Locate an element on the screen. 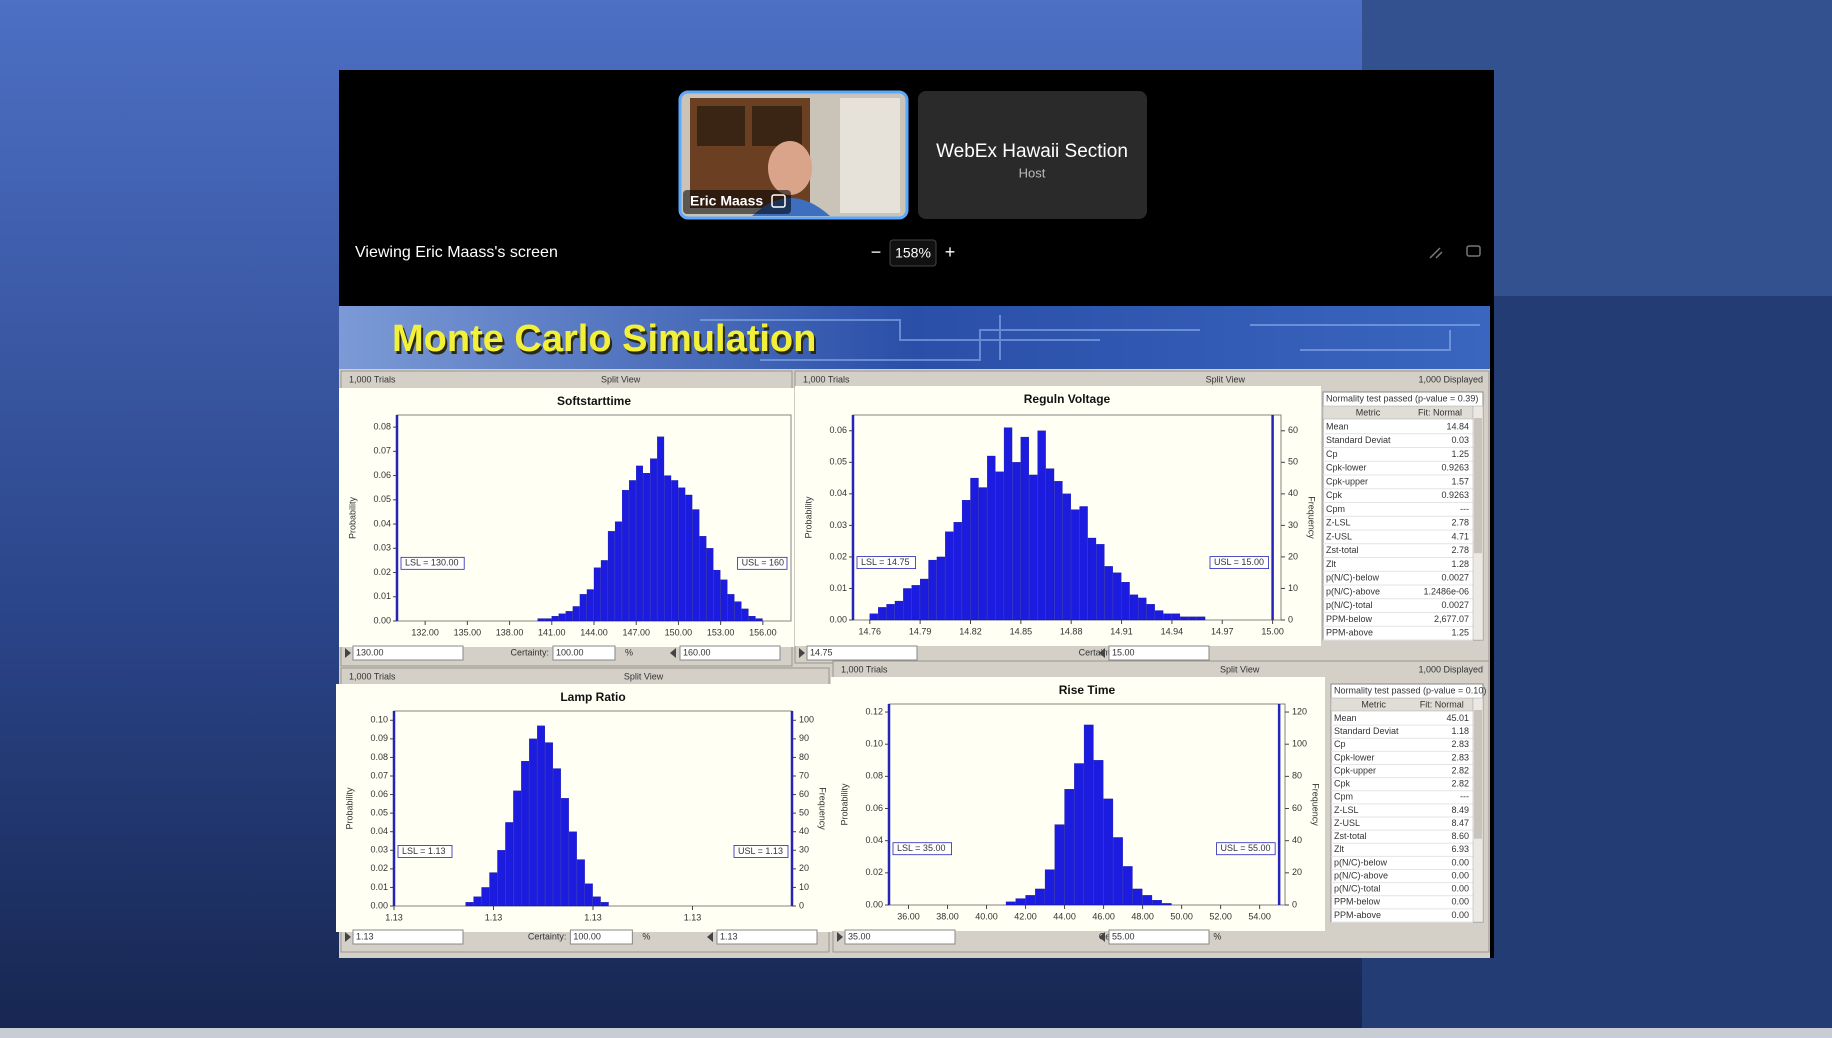 The image size is (1832, 1038). metrics-column: Metric is located at coordinates (1368, 412).